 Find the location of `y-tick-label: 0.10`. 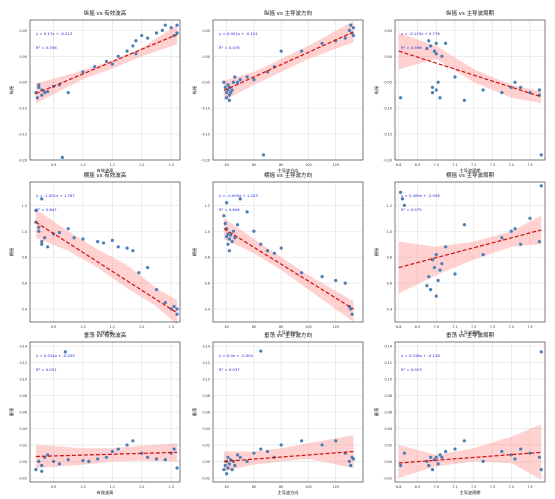

y-tick-label: 0.10 is located at coordinates (206, 380).